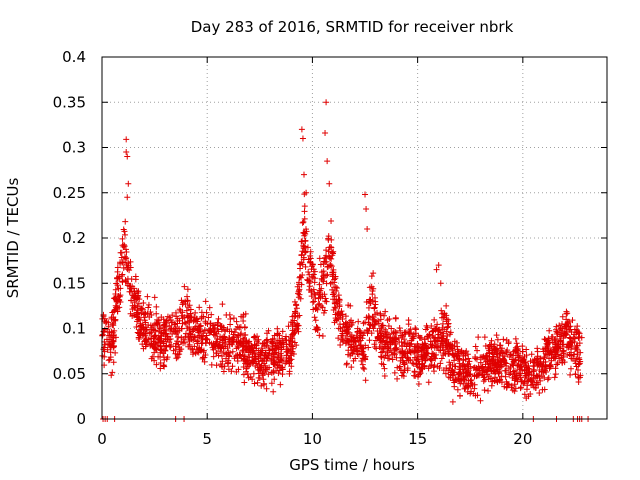 The width and height of the screenshot is (640, 480). I want to click on y-tick-label: 0.3, so click(74, 148).